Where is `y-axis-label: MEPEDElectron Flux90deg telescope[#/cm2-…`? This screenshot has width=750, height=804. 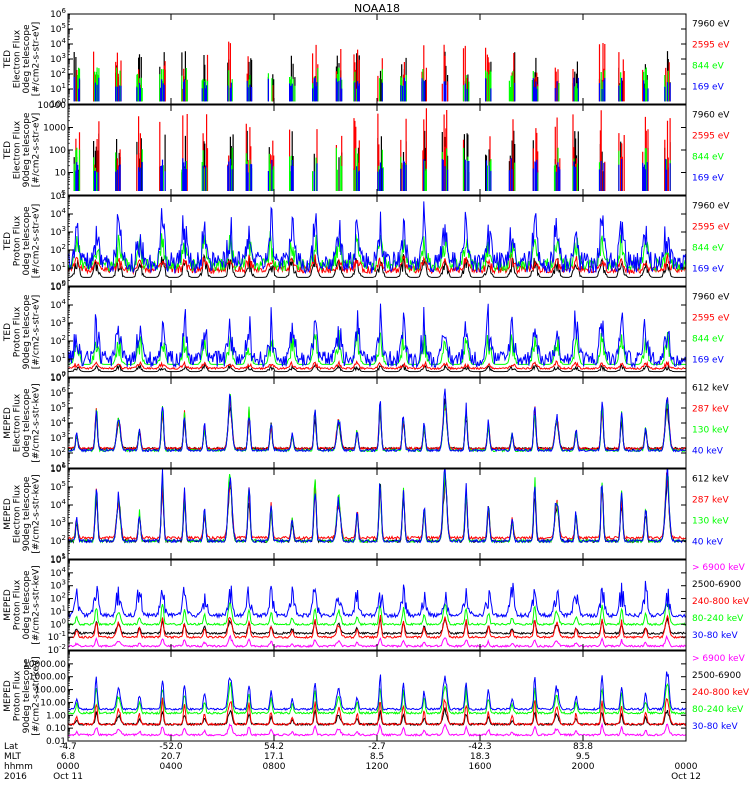
y-axis-label: MEPEDElectron Flux90deg telescope[#/cm2-… is located at coordinates (22, 513).